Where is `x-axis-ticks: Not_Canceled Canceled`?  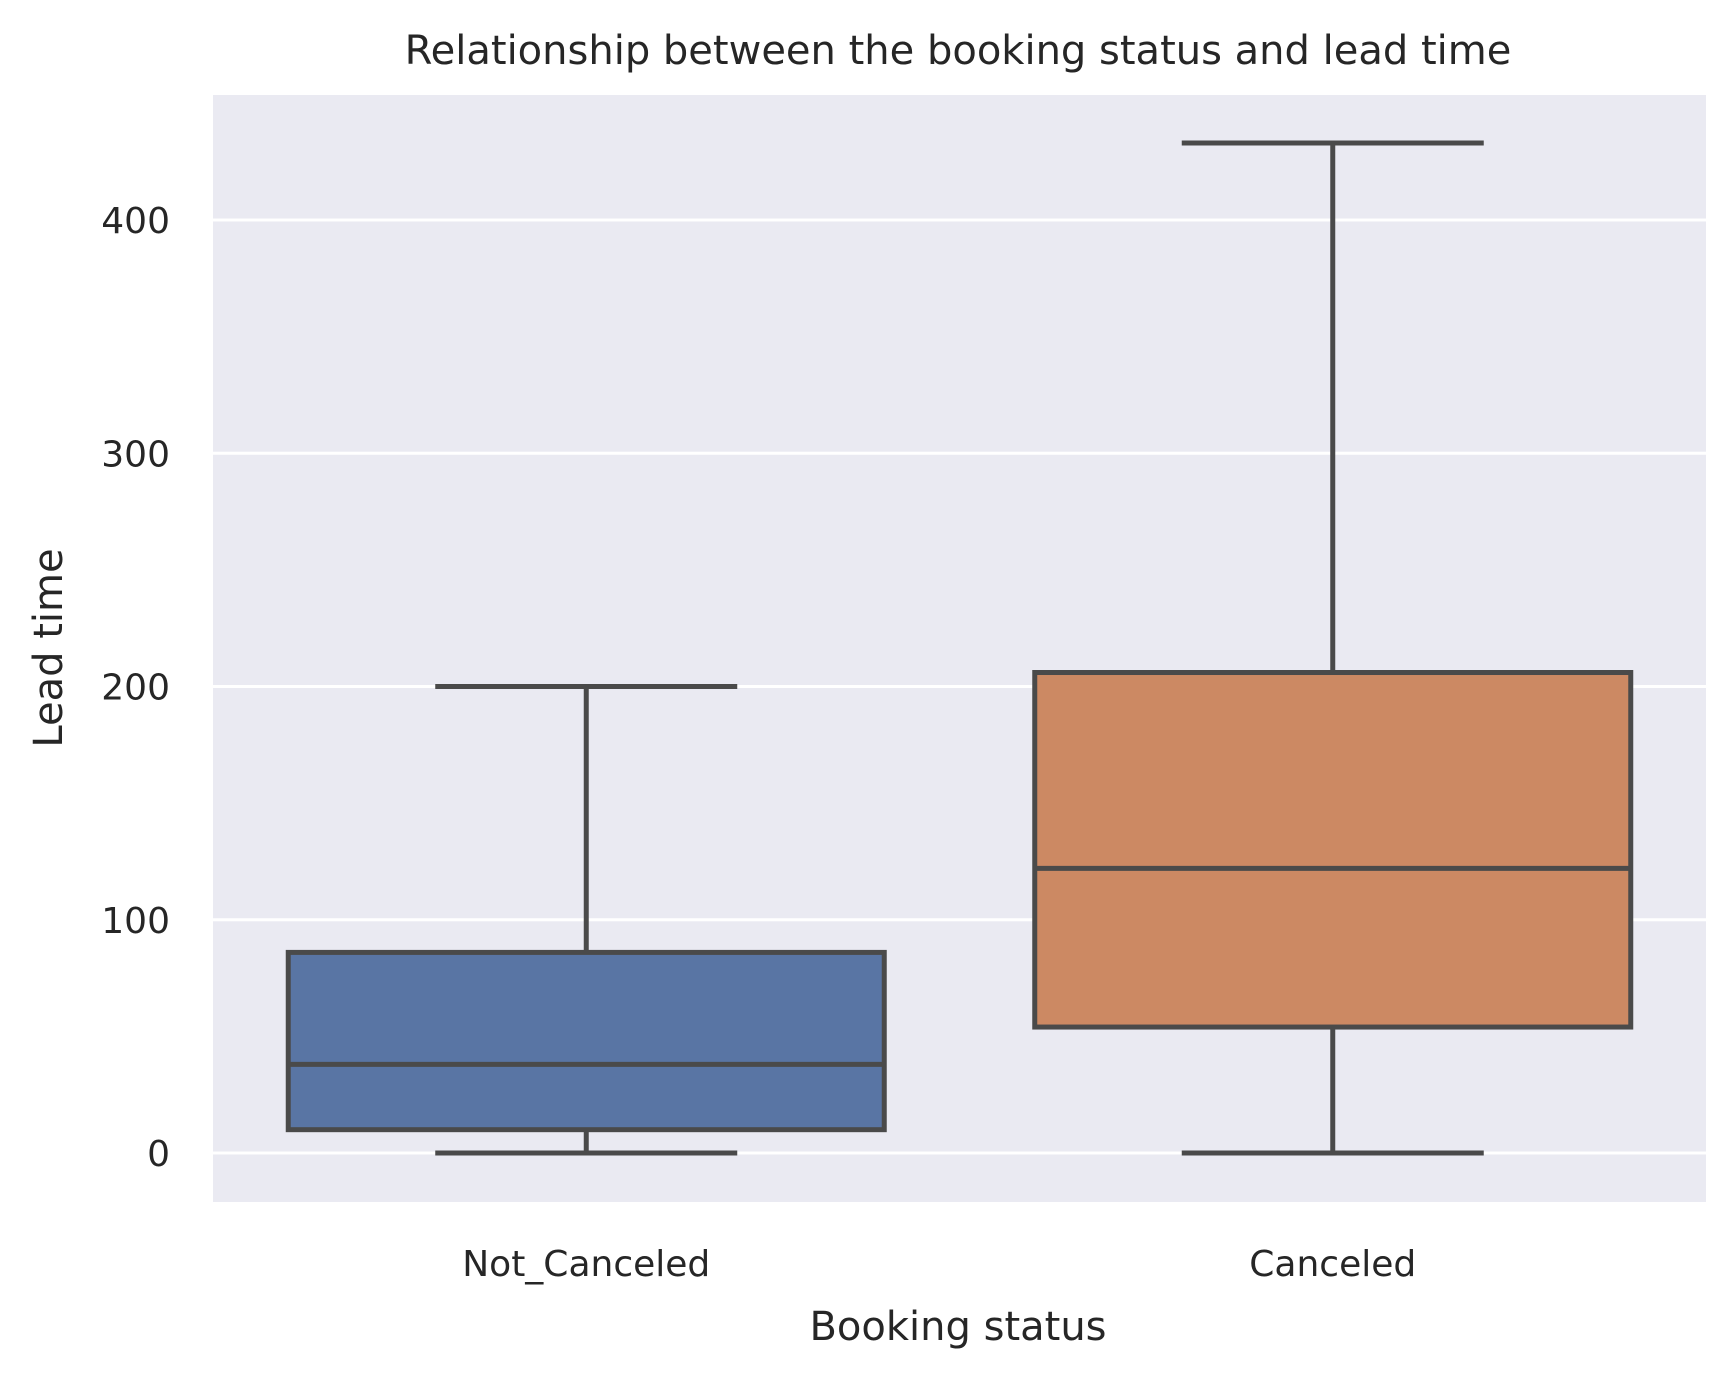
x-axis-ticks: Not_Canceled Canceled is located at coordinates (939, 1264).